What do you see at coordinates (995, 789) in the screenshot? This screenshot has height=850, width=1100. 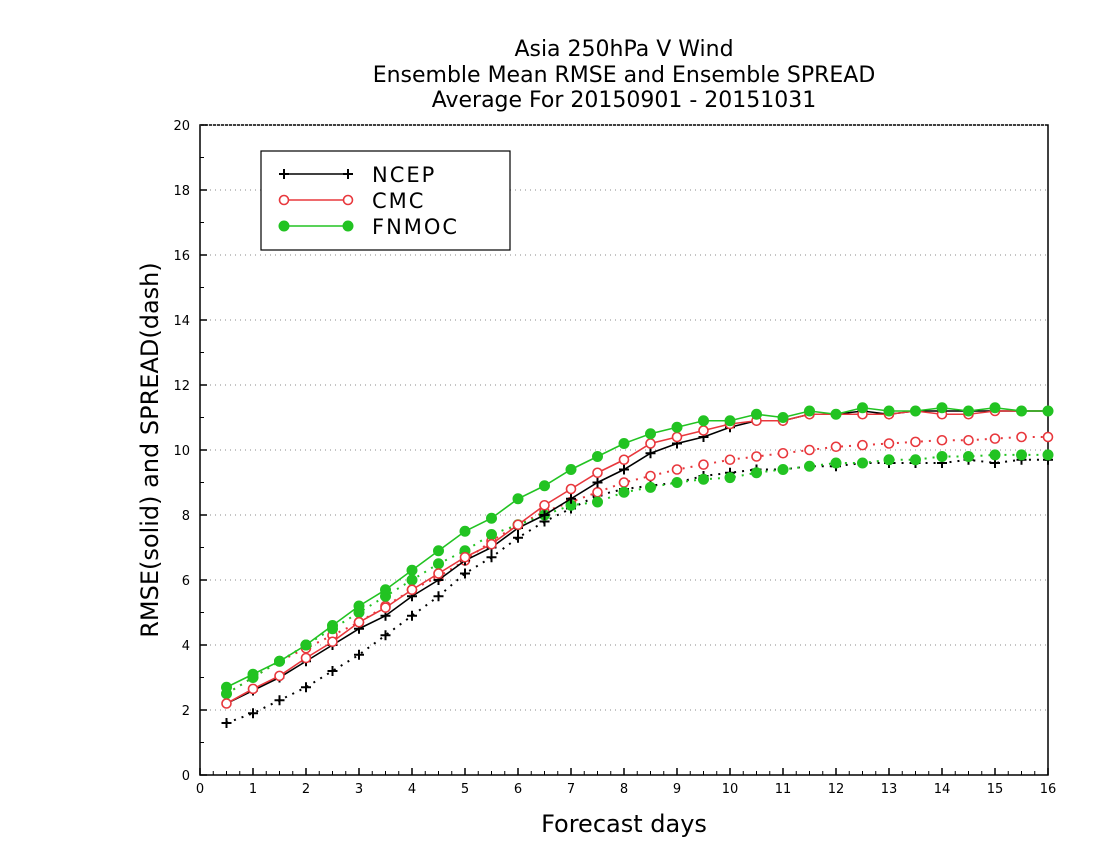 I see `x-tick-label: 15` at bounding box center [995, 789].